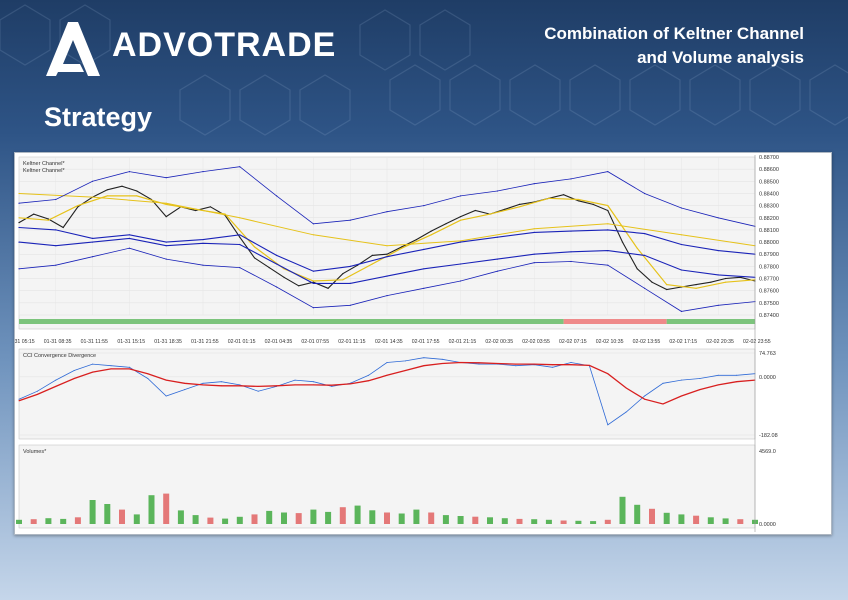 Image resolution: width=848 pixels, height=600 pixels. What do you see at coordinates (769, 170) in the screenshot?
I see `price-y-tick-label: 0.88600` at bounding box center [769, 170].